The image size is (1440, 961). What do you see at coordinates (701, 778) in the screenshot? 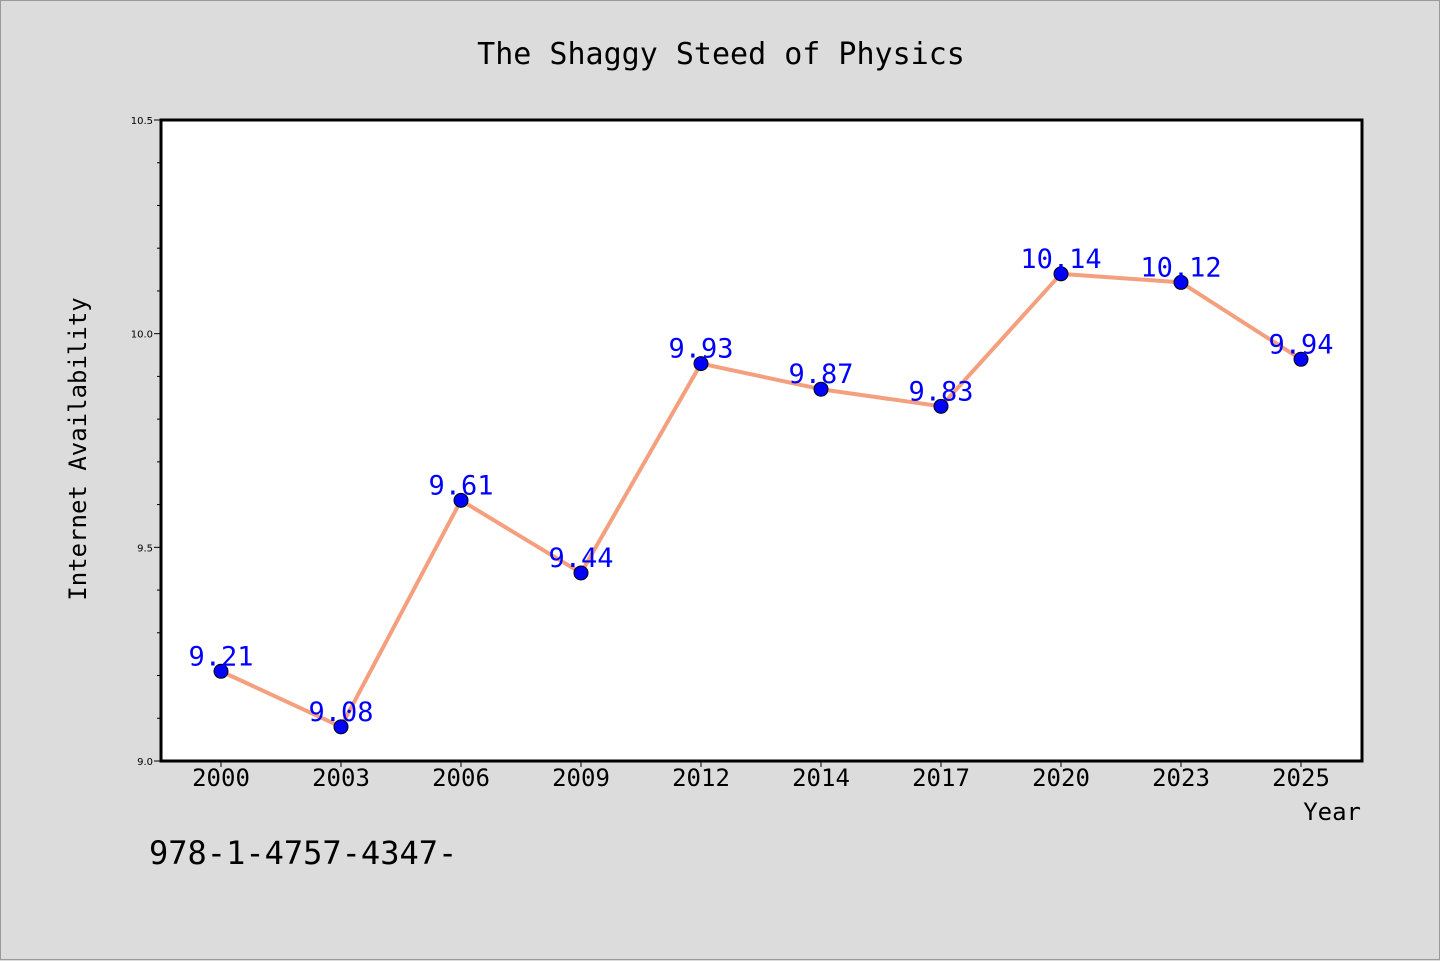
I see `x-tick-label: 2012` at bounding box center [701, 778].